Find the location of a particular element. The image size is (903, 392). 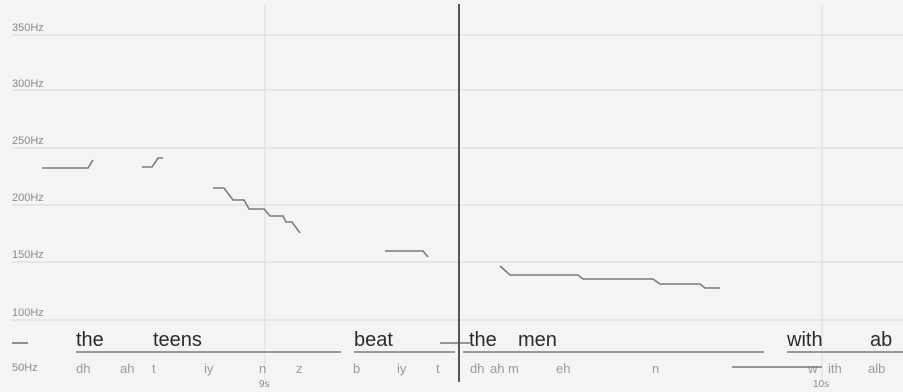

time-label-10s: 10s is located at coordinates (821, 384).